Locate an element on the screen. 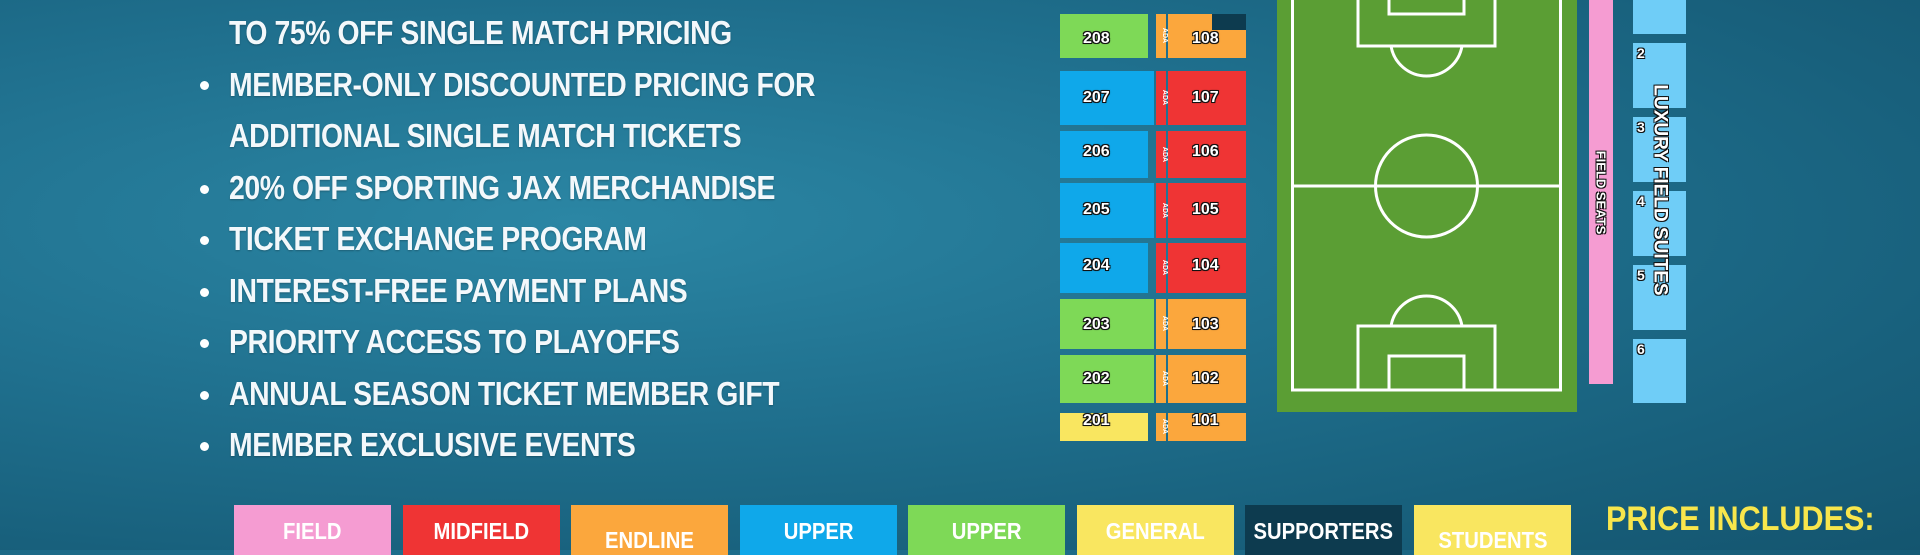  legend-supporters: SUPPORTERS is located at coordinates (1323, 530).